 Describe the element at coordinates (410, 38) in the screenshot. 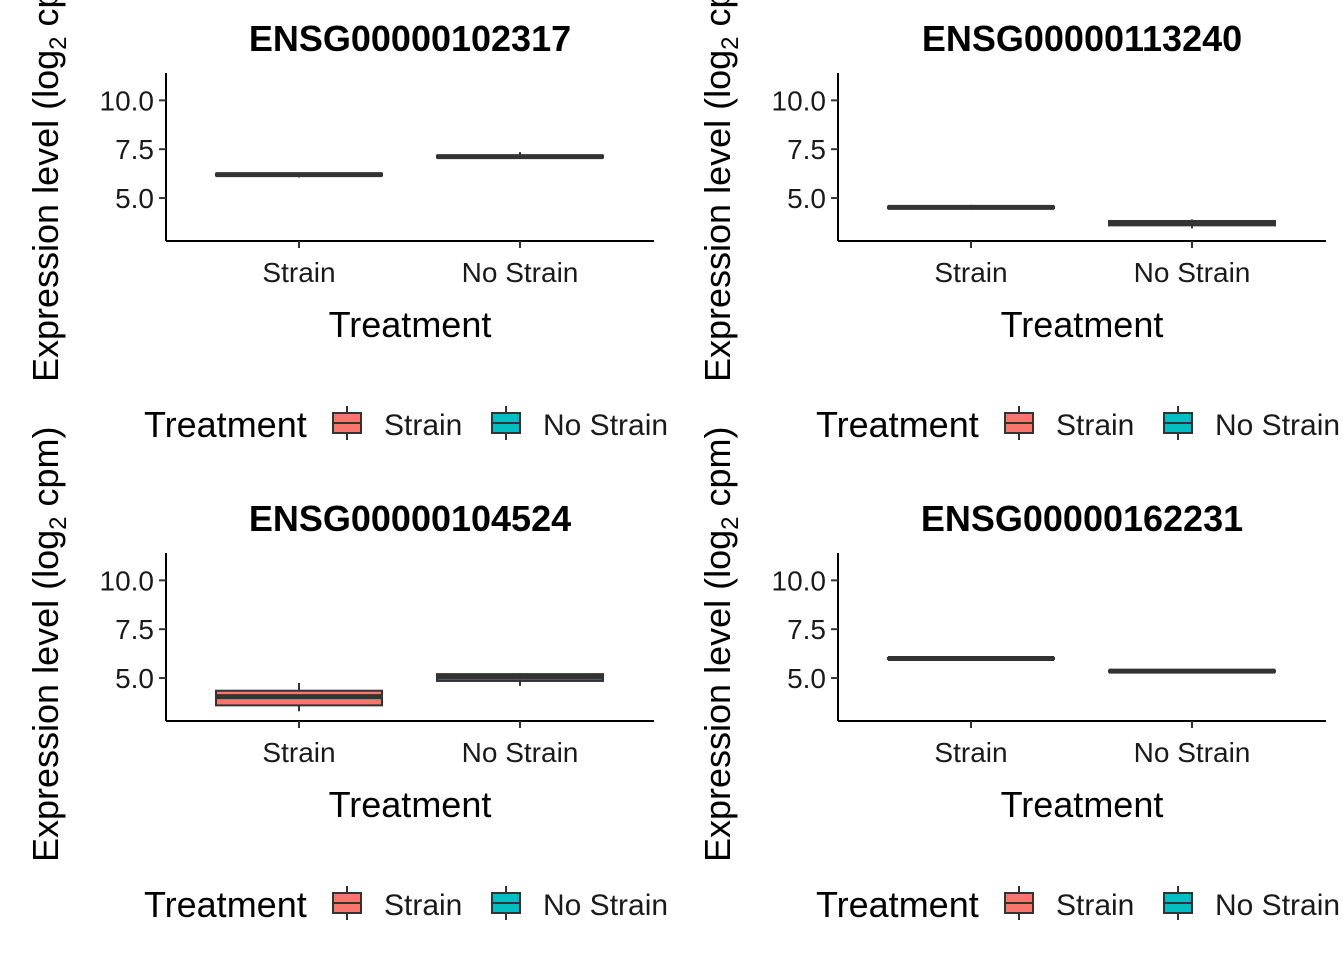

I see `panel-title: ENSG00000102317` at that location.